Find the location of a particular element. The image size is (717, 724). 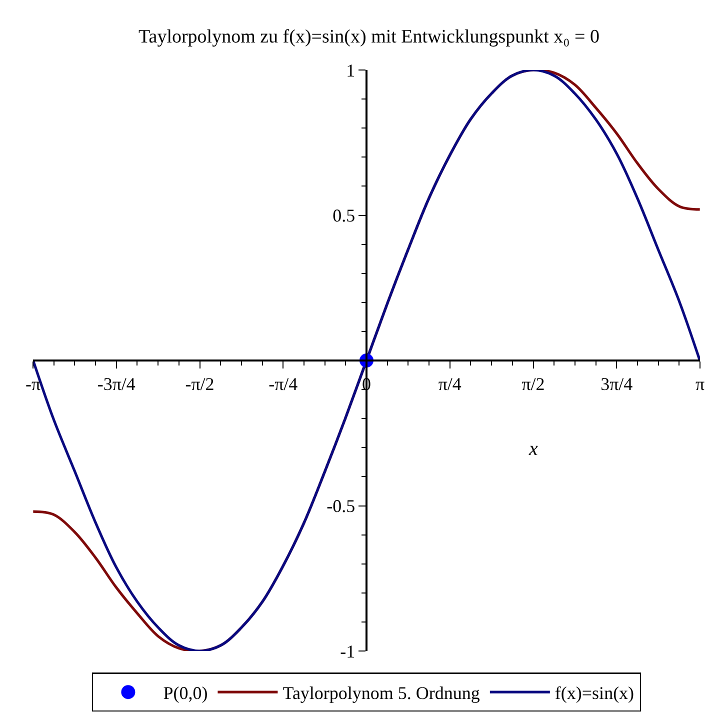

legend-label: P(0,0) is located at coordinates (185, 693).